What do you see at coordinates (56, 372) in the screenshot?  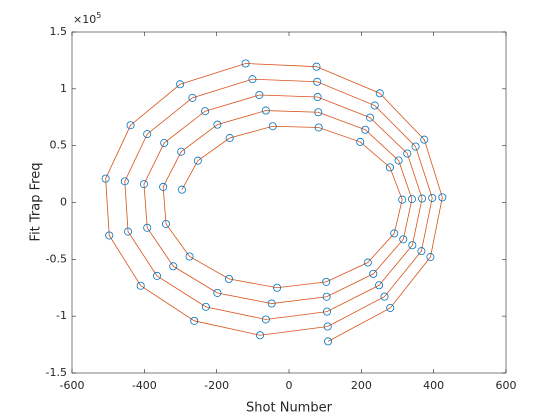 I see `y-tick-label: -1.5` at bounding box center [56, 372].